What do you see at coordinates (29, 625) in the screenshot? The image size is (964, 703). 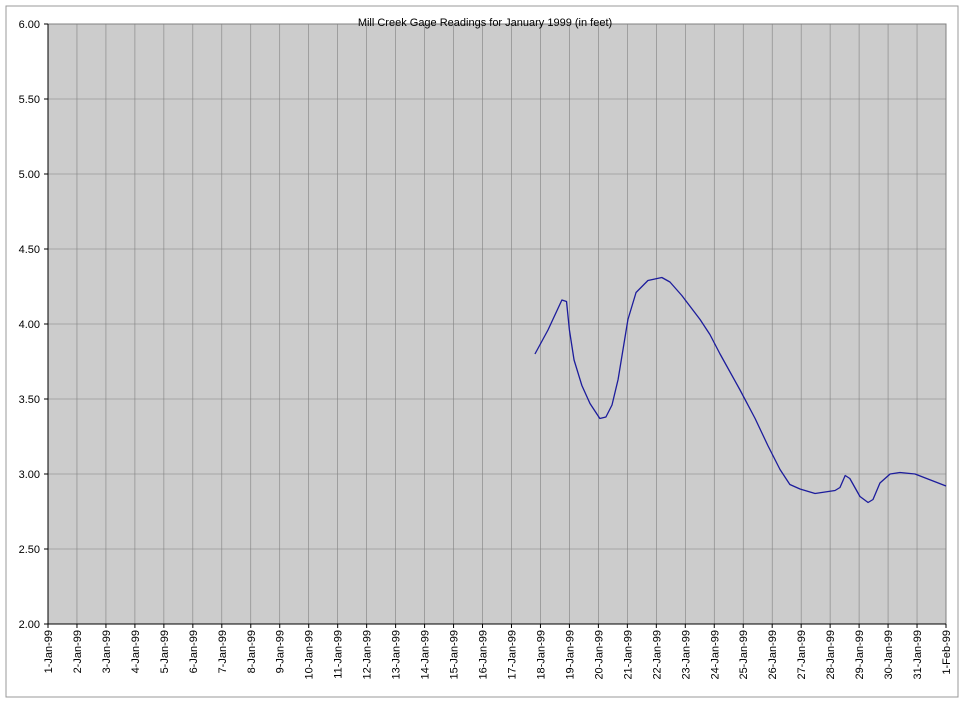 I see `y-tick-label: 2.00` at bounding box center [29, 625].